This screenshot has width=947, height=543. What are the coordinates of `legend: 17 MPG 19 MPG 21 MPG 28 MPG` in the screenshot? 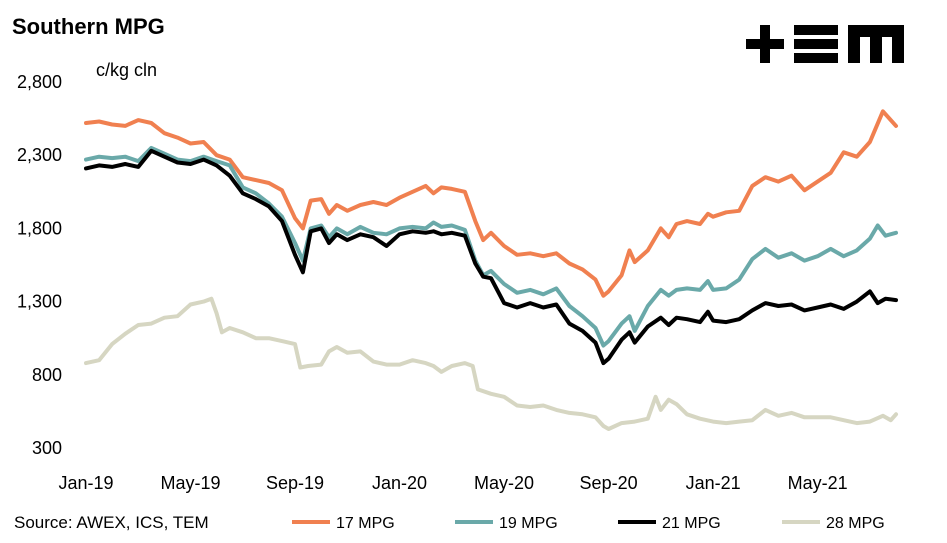 It's located at (588, 523).